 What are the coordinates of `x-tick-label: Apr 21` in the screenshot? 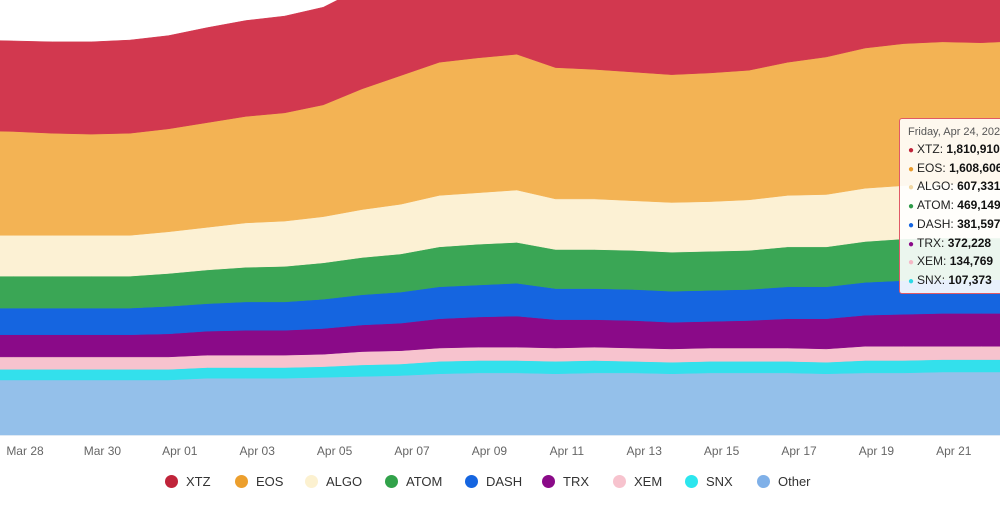 It's located at (954, 451).